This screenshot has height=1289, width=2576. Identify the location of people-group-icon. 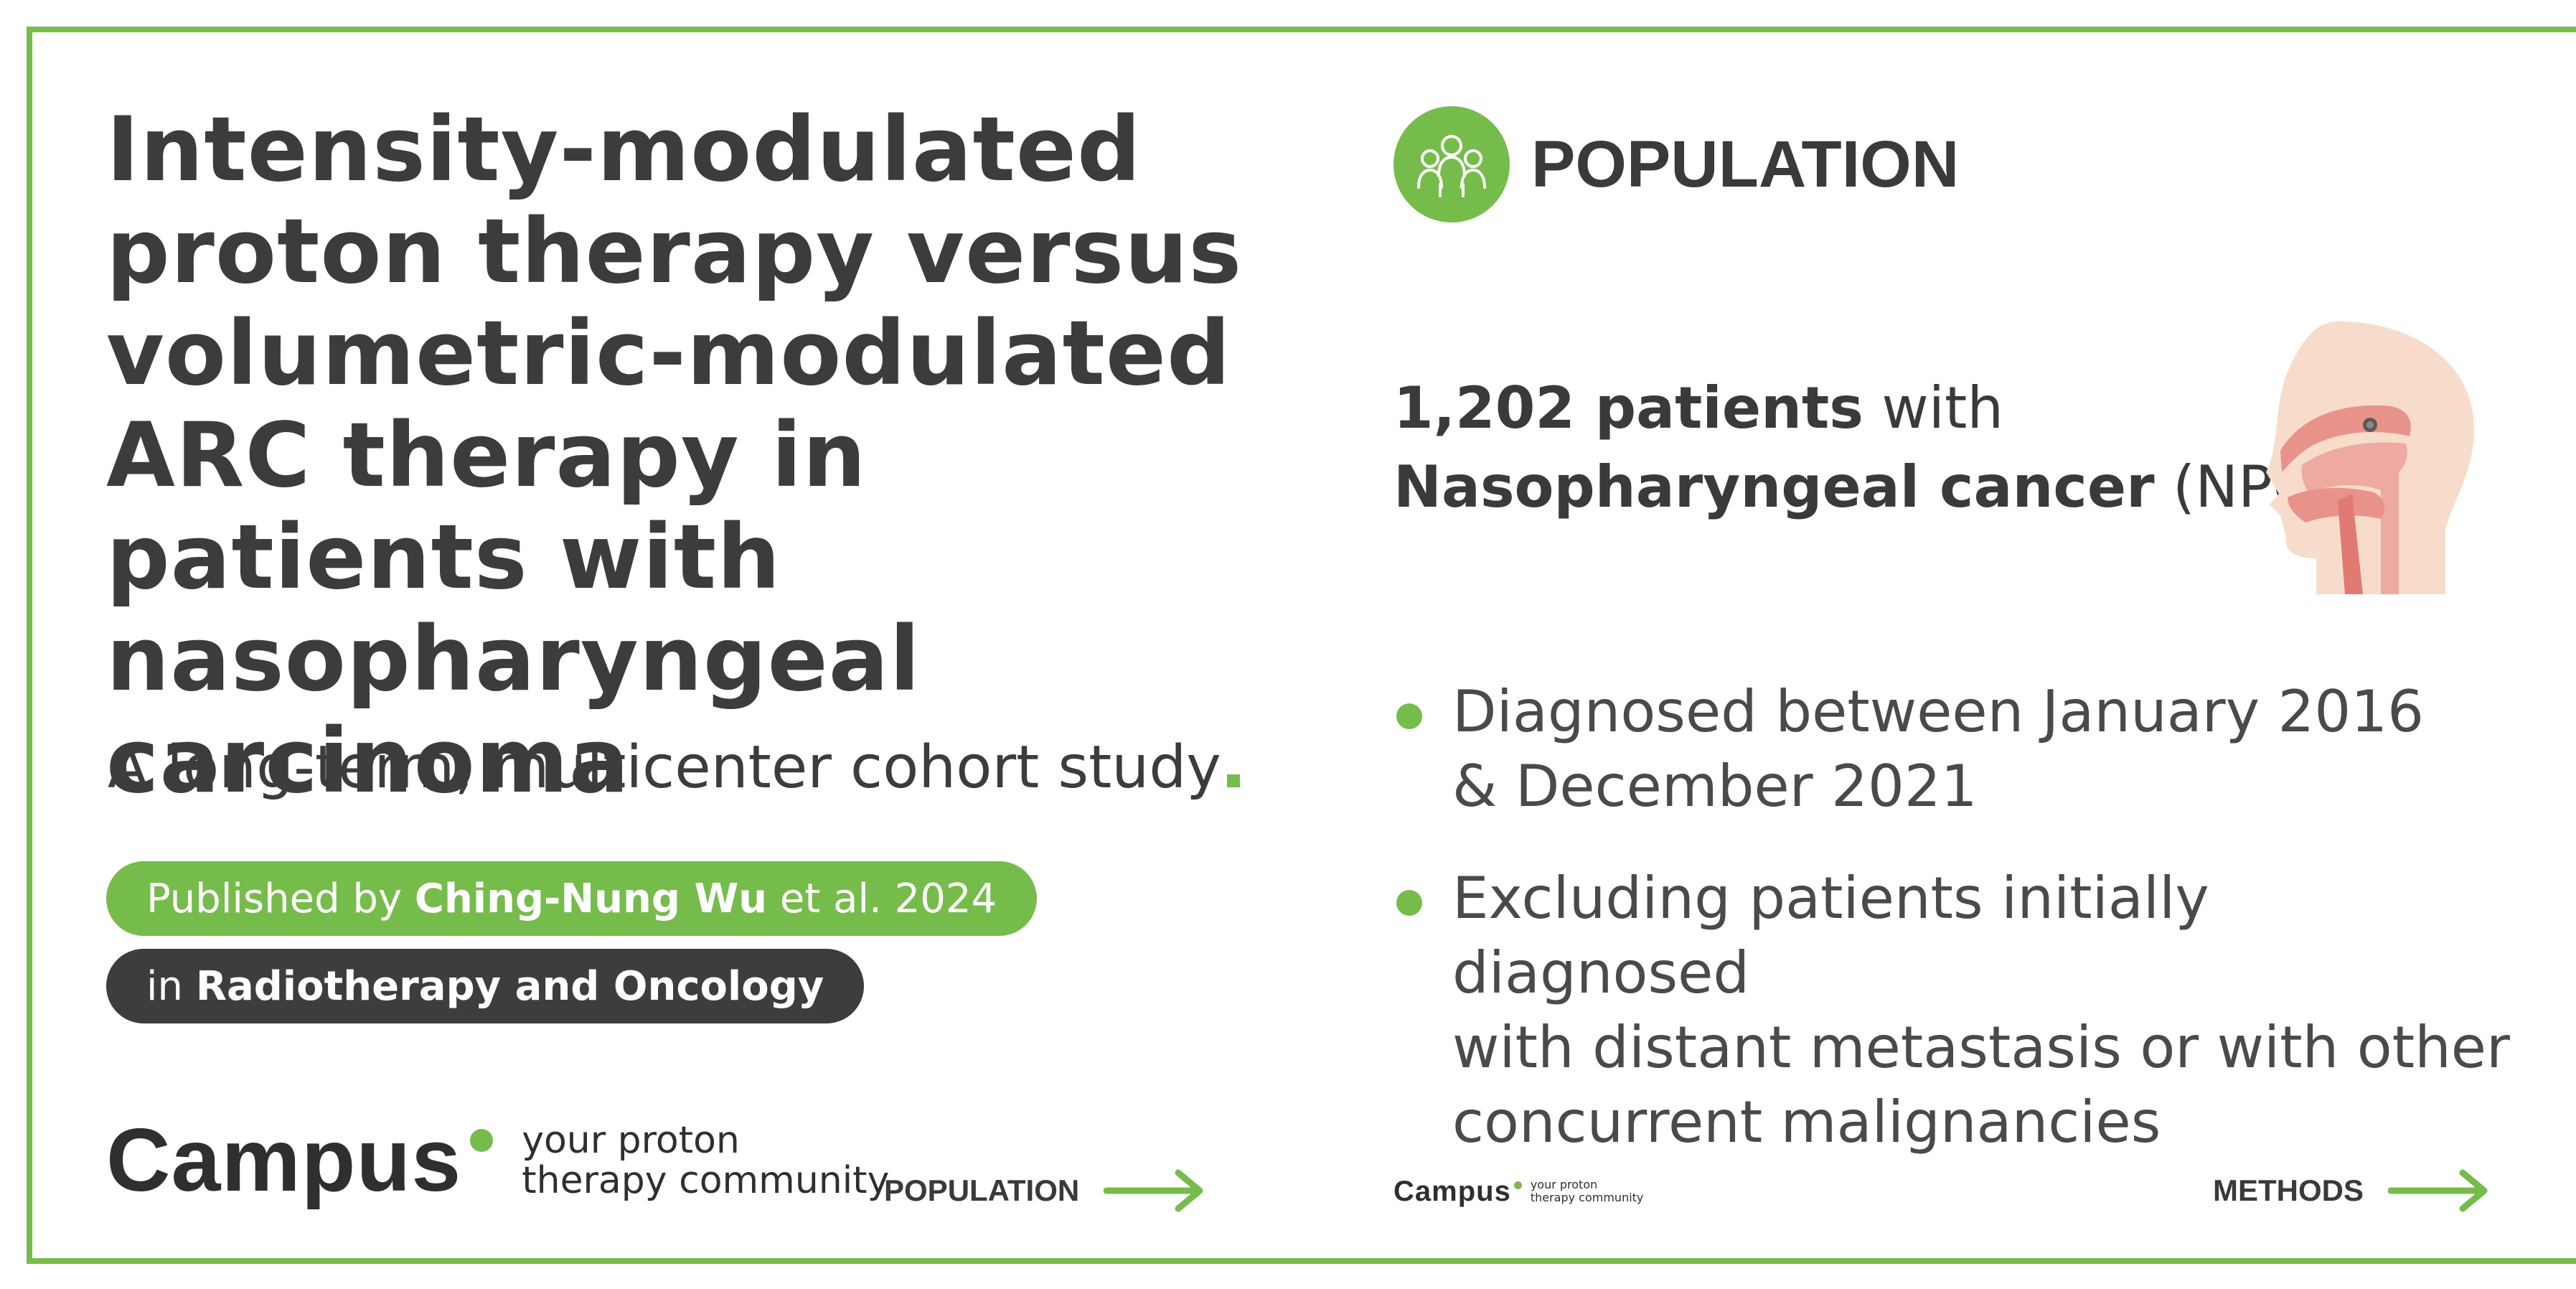
(1451, 164).